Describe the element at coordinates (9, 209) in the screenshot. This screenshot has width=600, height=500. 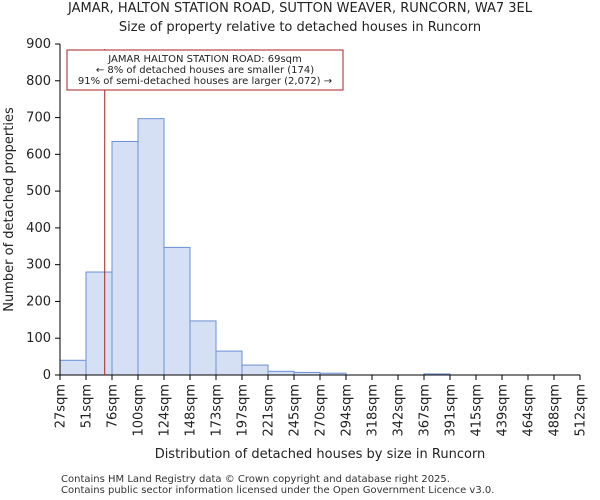
I see `y-axis-label: Number of detached properties` at that location.